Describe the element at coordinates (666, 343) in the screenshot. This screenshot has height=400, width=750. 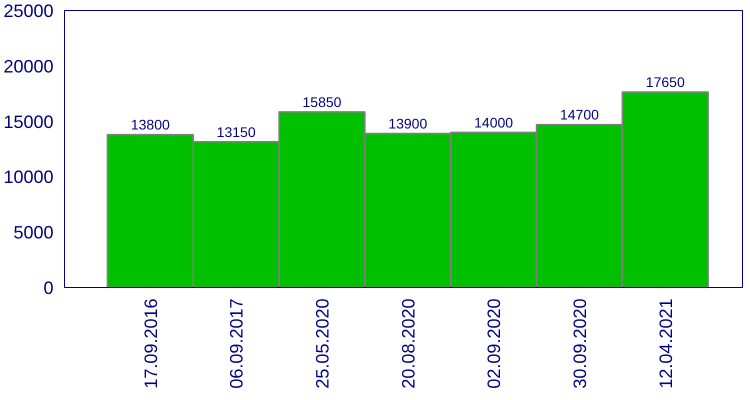
I see `x-tick-label: 12.04.2021` at that location.